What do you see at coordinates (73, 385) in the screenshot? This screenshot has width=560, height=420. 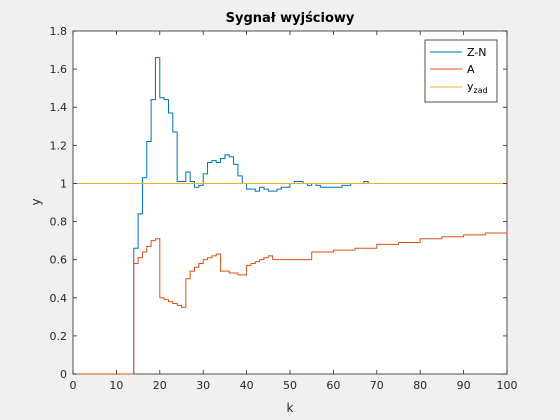 I see `x-tick-label: 0` at bounding box center [73, 385].